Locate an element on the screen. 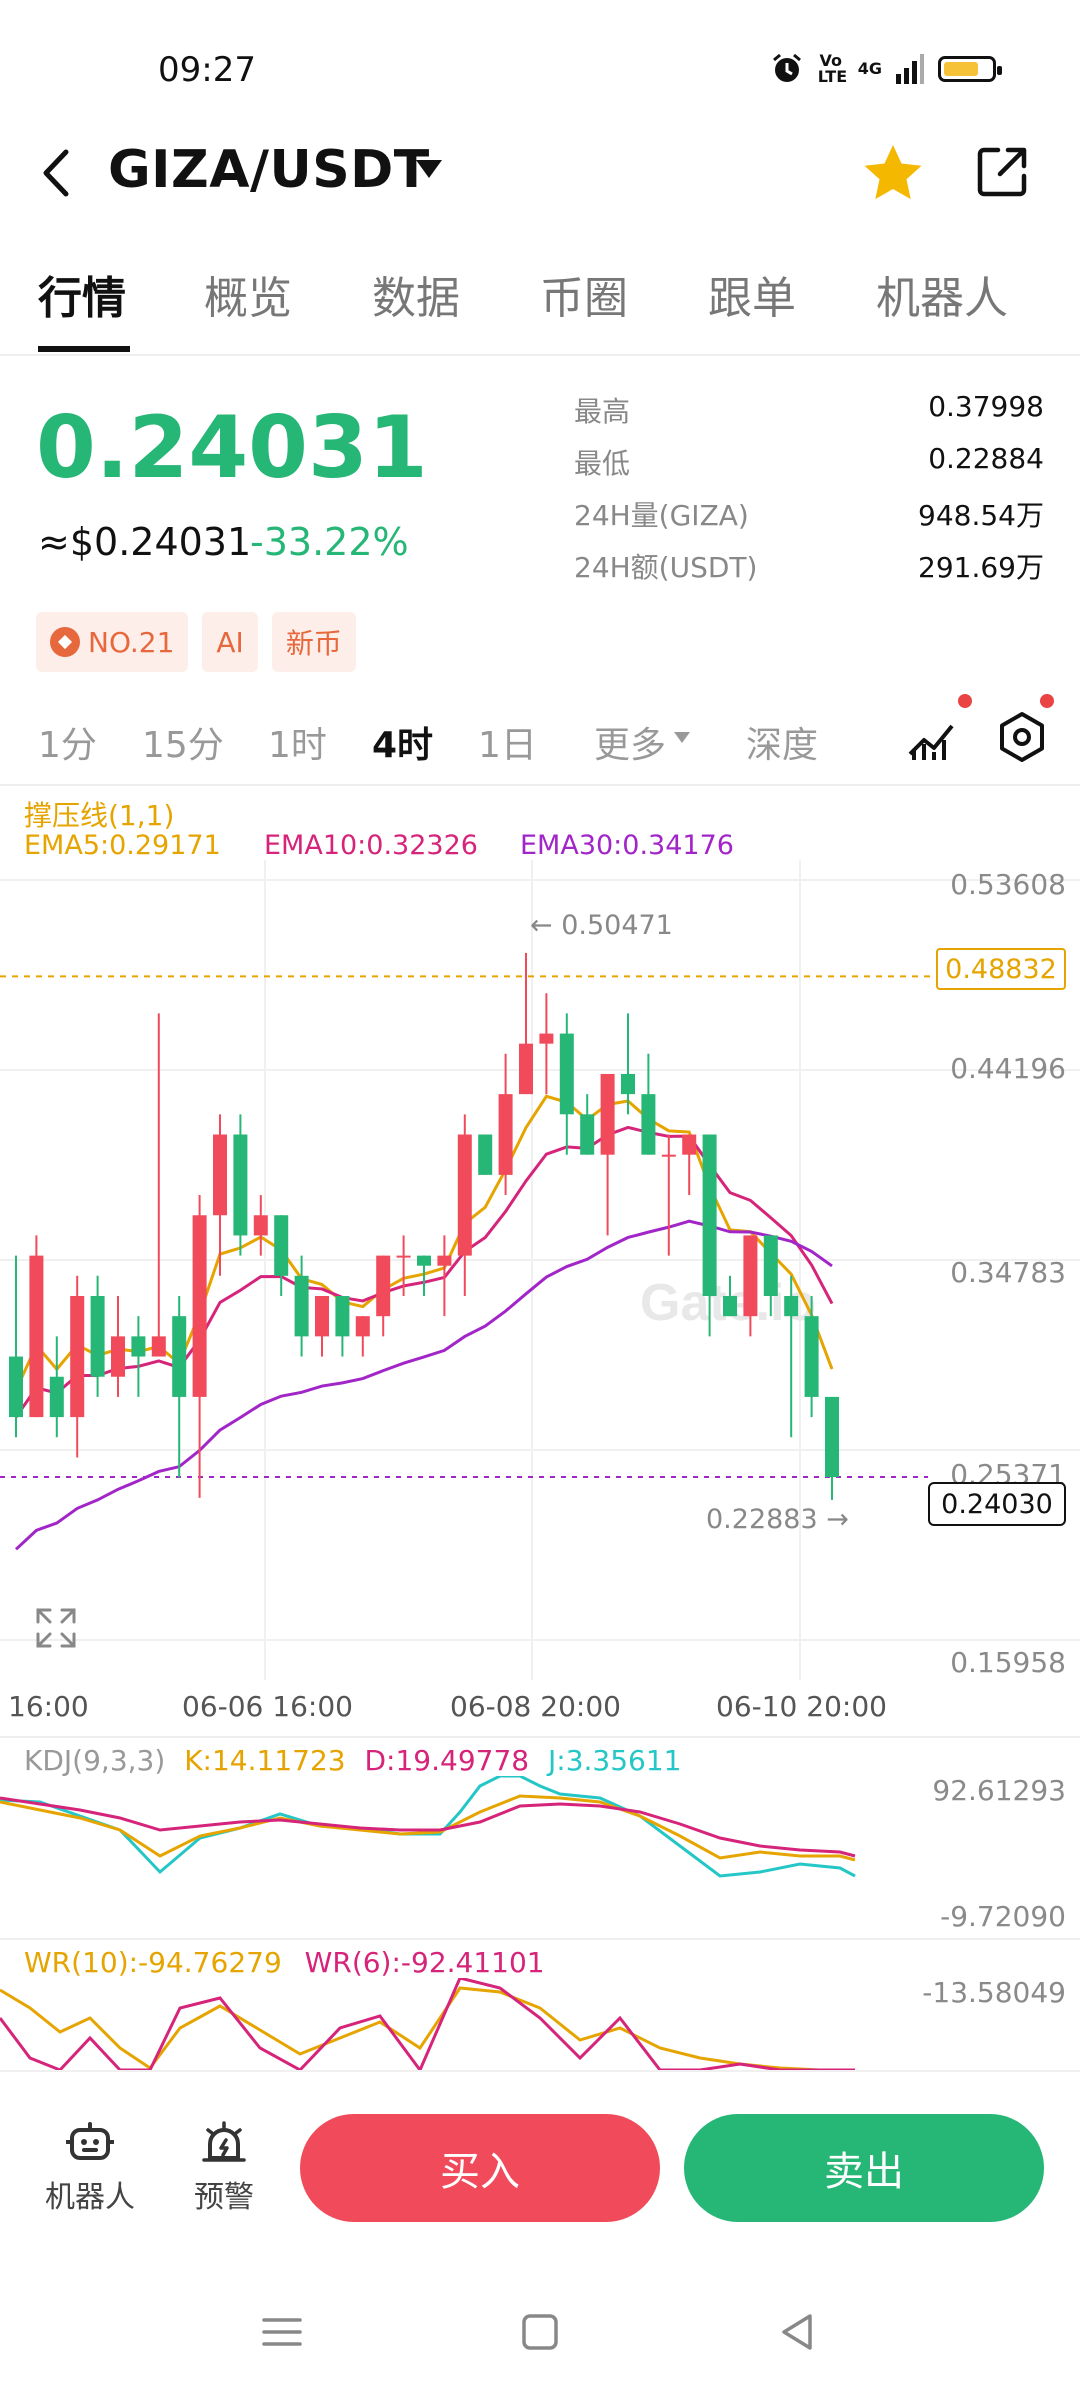 The image size is (1080, 2400). volte-icon: Vo LTE is located at coordinates (832, 68).